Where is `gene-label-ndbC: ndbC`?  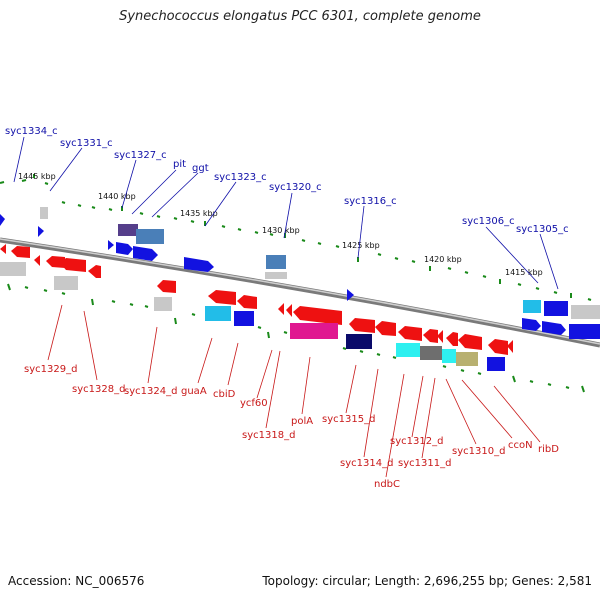
gene-label-ndbC: ndbC is located at coordinates (387, 484).